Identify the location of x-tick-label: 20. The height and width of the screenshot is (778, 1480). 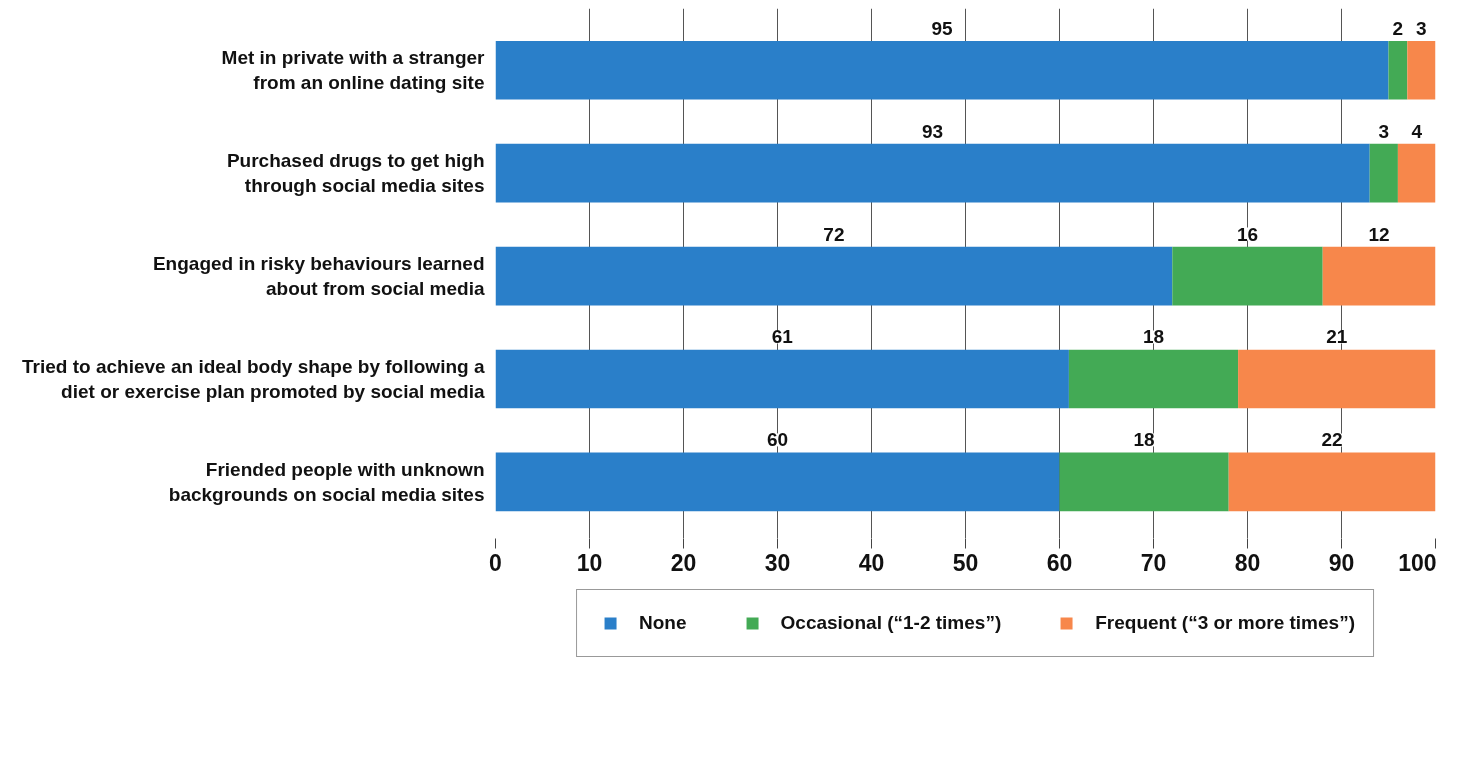
(683, 562).